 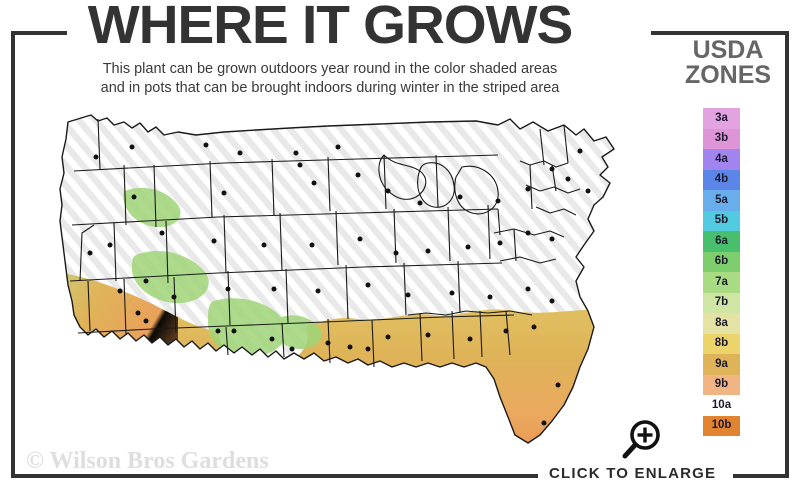 I want to click on legend-heading: USDA ZONES, so click(x=728, y=63).